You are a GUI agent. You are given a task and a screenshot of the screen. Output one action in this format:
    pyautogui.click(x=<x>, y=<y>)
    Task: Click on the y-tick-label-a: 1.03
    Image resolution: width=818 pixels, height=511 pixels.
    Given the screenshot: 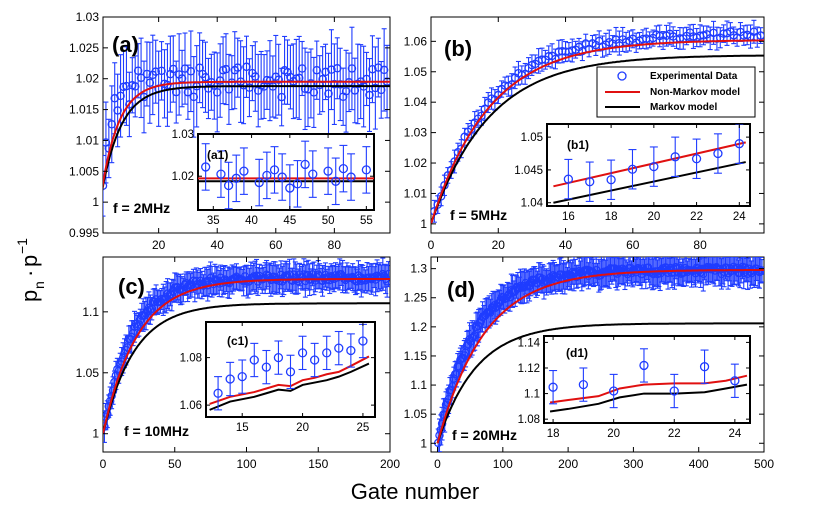 What is the action you would take?
    pyautogui.click(x=88, y=17)
    